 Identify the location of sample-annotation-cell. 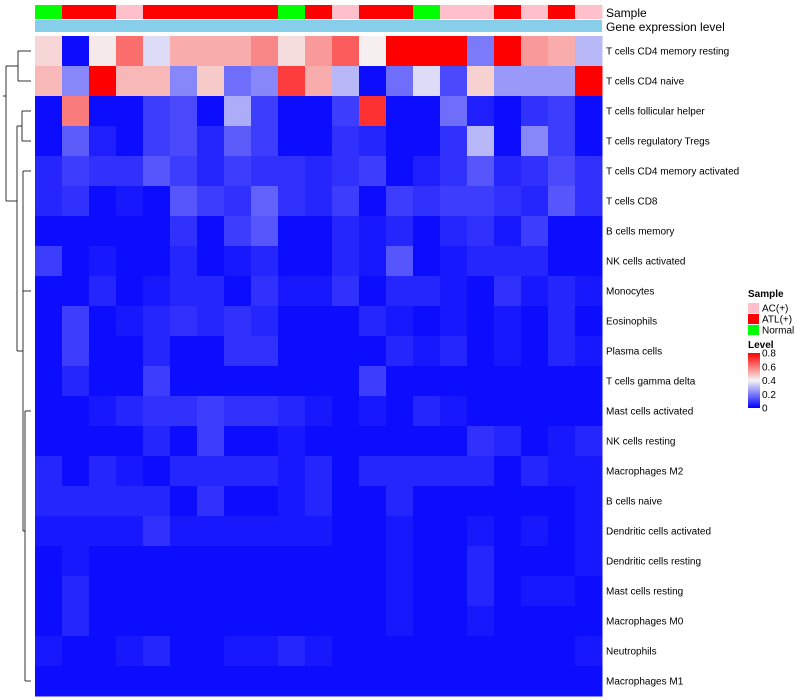
(454, 12).